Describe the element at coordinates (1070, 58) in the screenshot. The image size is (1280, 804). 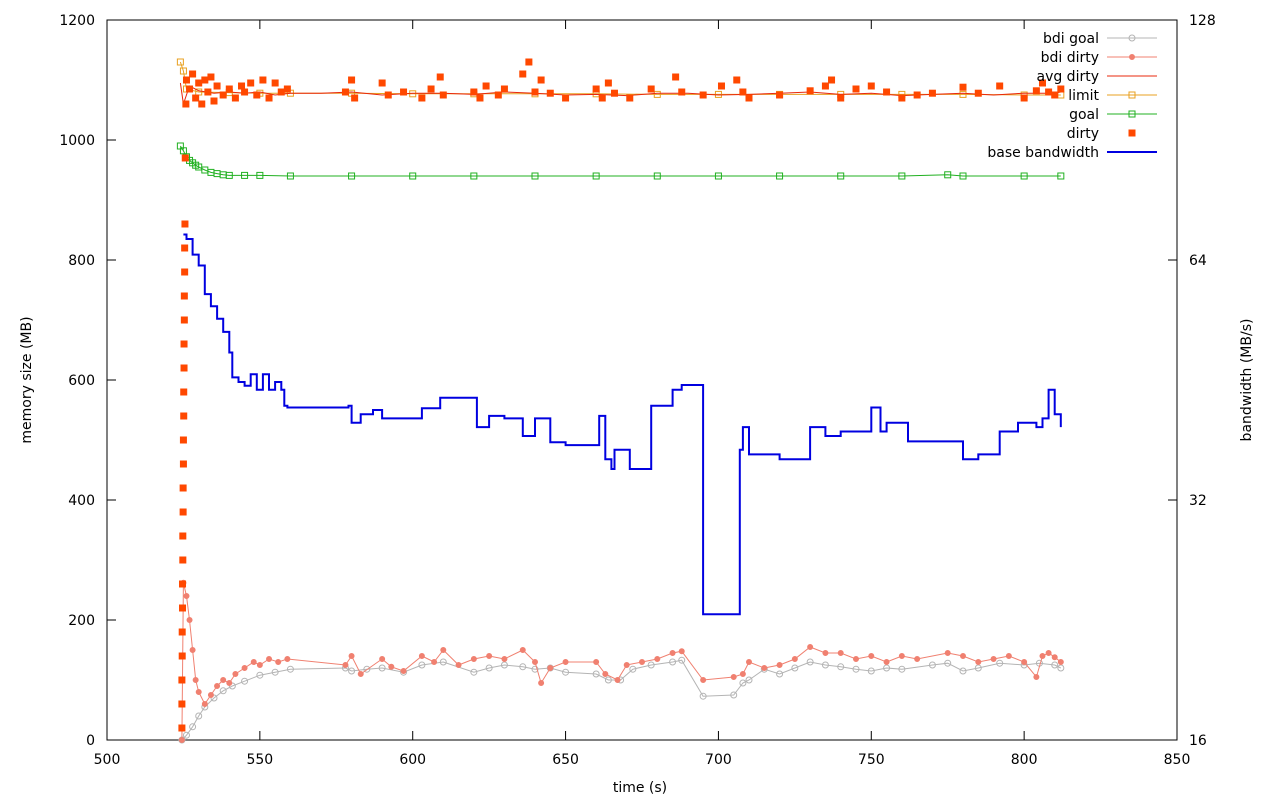
I see `legend-label: bdi dirty` at that location.